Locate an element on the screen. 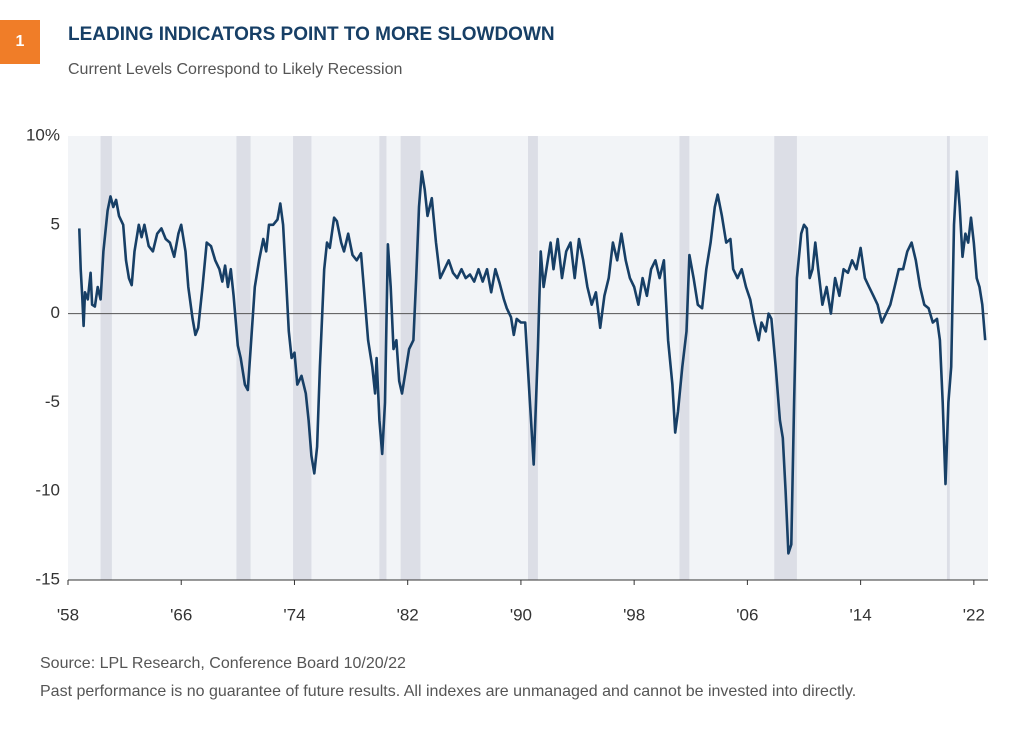  x-tick-label: '22 is located at coordinates (974, 614).